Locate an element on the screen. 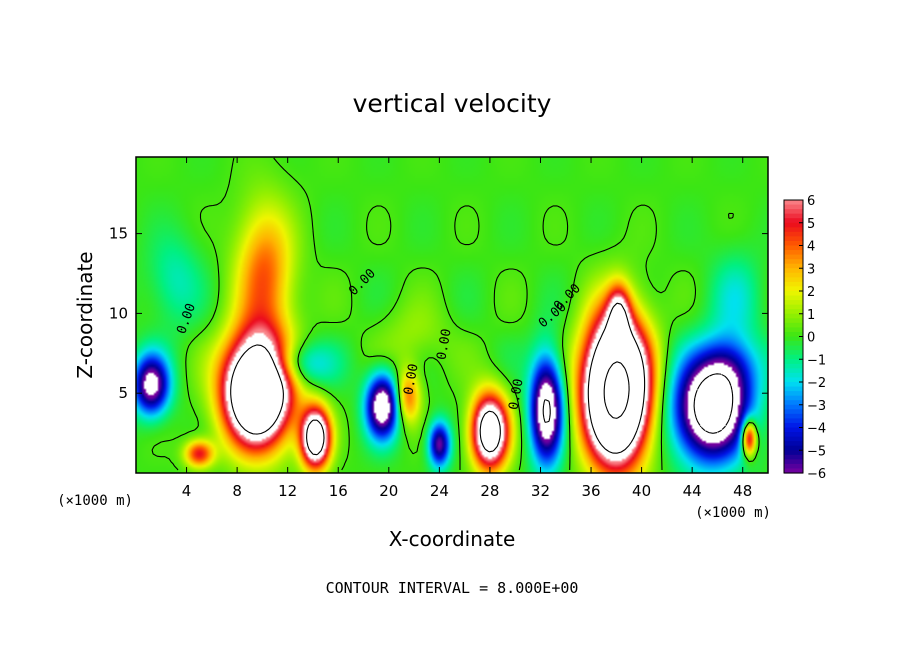 This screenshot has height=654, width=904. contour-interval-note: CONTOUR INTERVAL = 8.000E+00 is located at coordinates (452, 588).